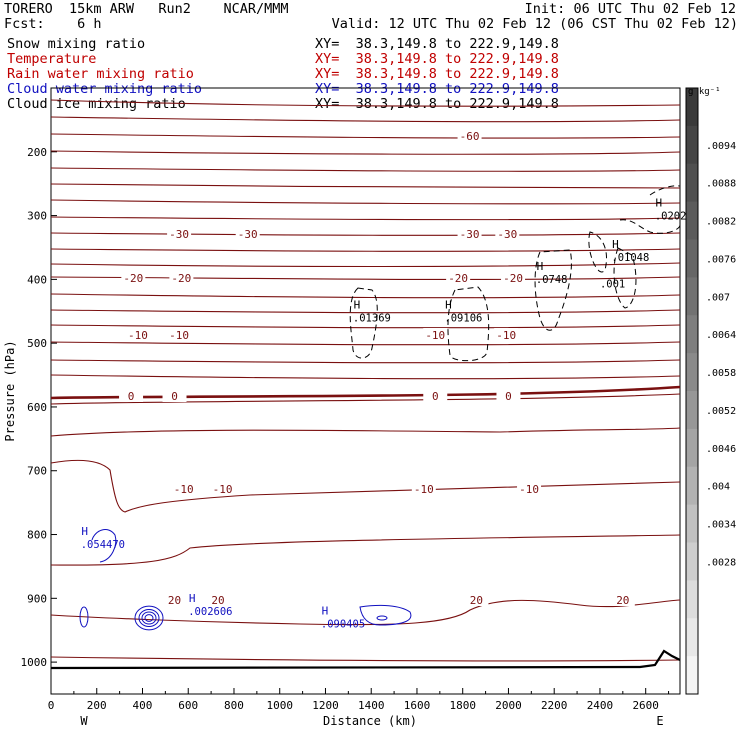 This screenshot has height=740, width=740. What do you see at coordinates (437, 59) in the screenshot?
I see `field-xy-temperature: XY= 38.3,149.8 to 222.9,149.8` at bounding box center [437, 59].